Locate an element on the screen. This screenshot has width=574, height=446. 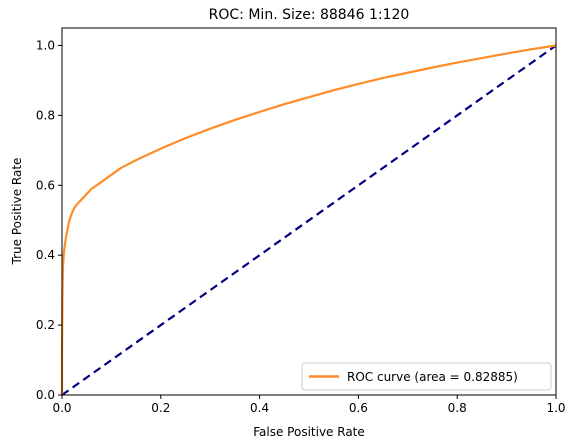
x-tick-label: 1.0 is located at coordinates (555, 408).